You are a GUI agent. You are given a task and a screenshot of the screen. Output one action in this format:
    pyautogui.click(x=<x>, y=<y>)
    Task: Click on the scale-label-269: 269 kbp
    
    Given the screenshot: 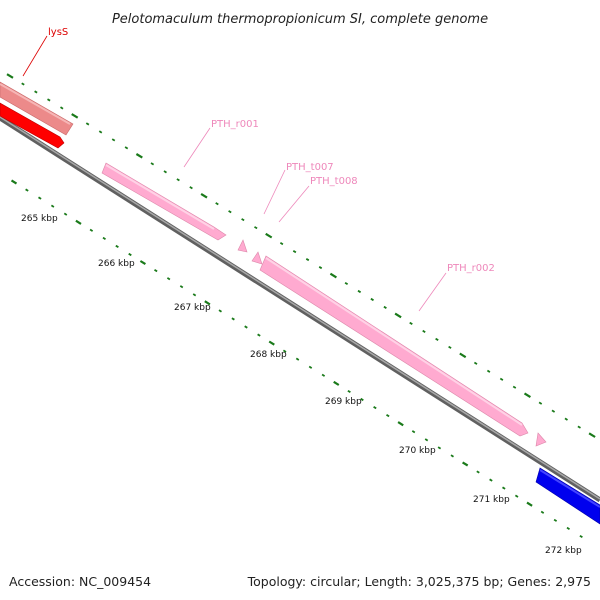 What is the action you would take?
    pyautogui.click(x=343, y=402)
    